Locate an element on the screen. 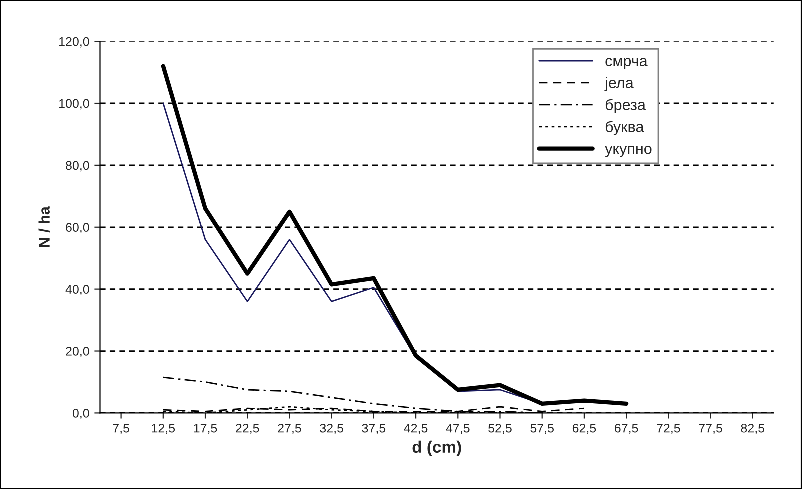 Image resolution: width=802 pixels, height=489 pixels. y-tick-label: 120,0 is located at coordinates (75, 42).